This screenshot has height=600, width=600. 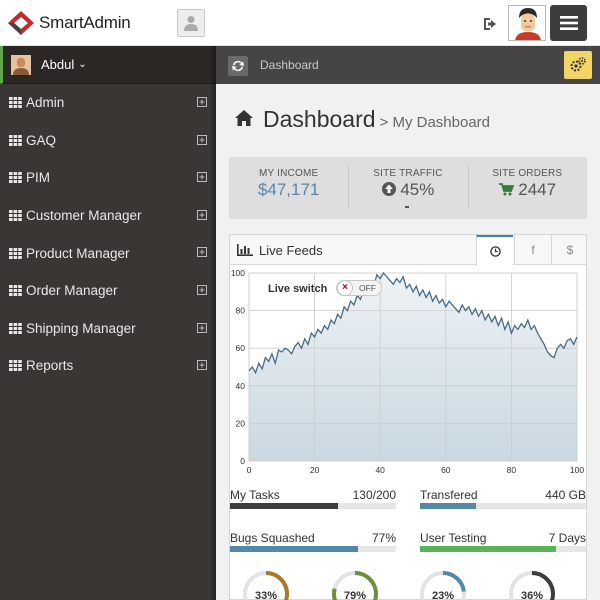 I want to click on user-icon, so click(x=191, y=23).